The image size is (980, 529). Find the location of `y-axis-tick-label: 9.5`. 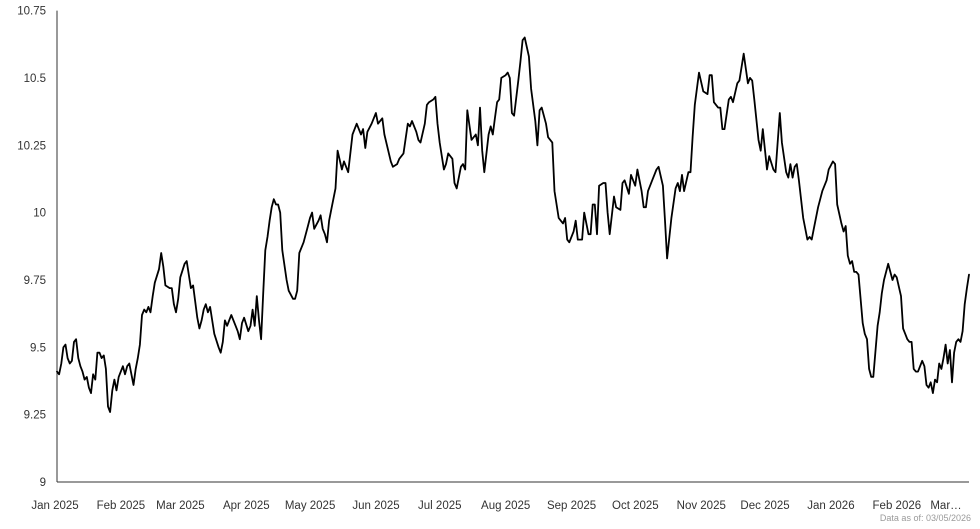

y-axis-tick-label: 9.5 is located at coordinates (38, 348).